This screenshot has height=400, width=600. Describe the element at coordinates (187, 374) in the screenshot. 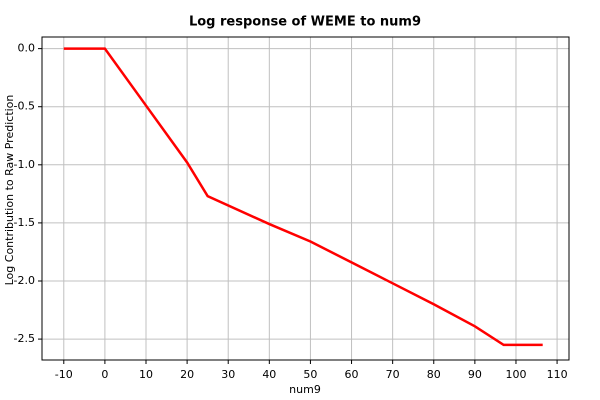

I see `x-tick-label: 20` at that location.